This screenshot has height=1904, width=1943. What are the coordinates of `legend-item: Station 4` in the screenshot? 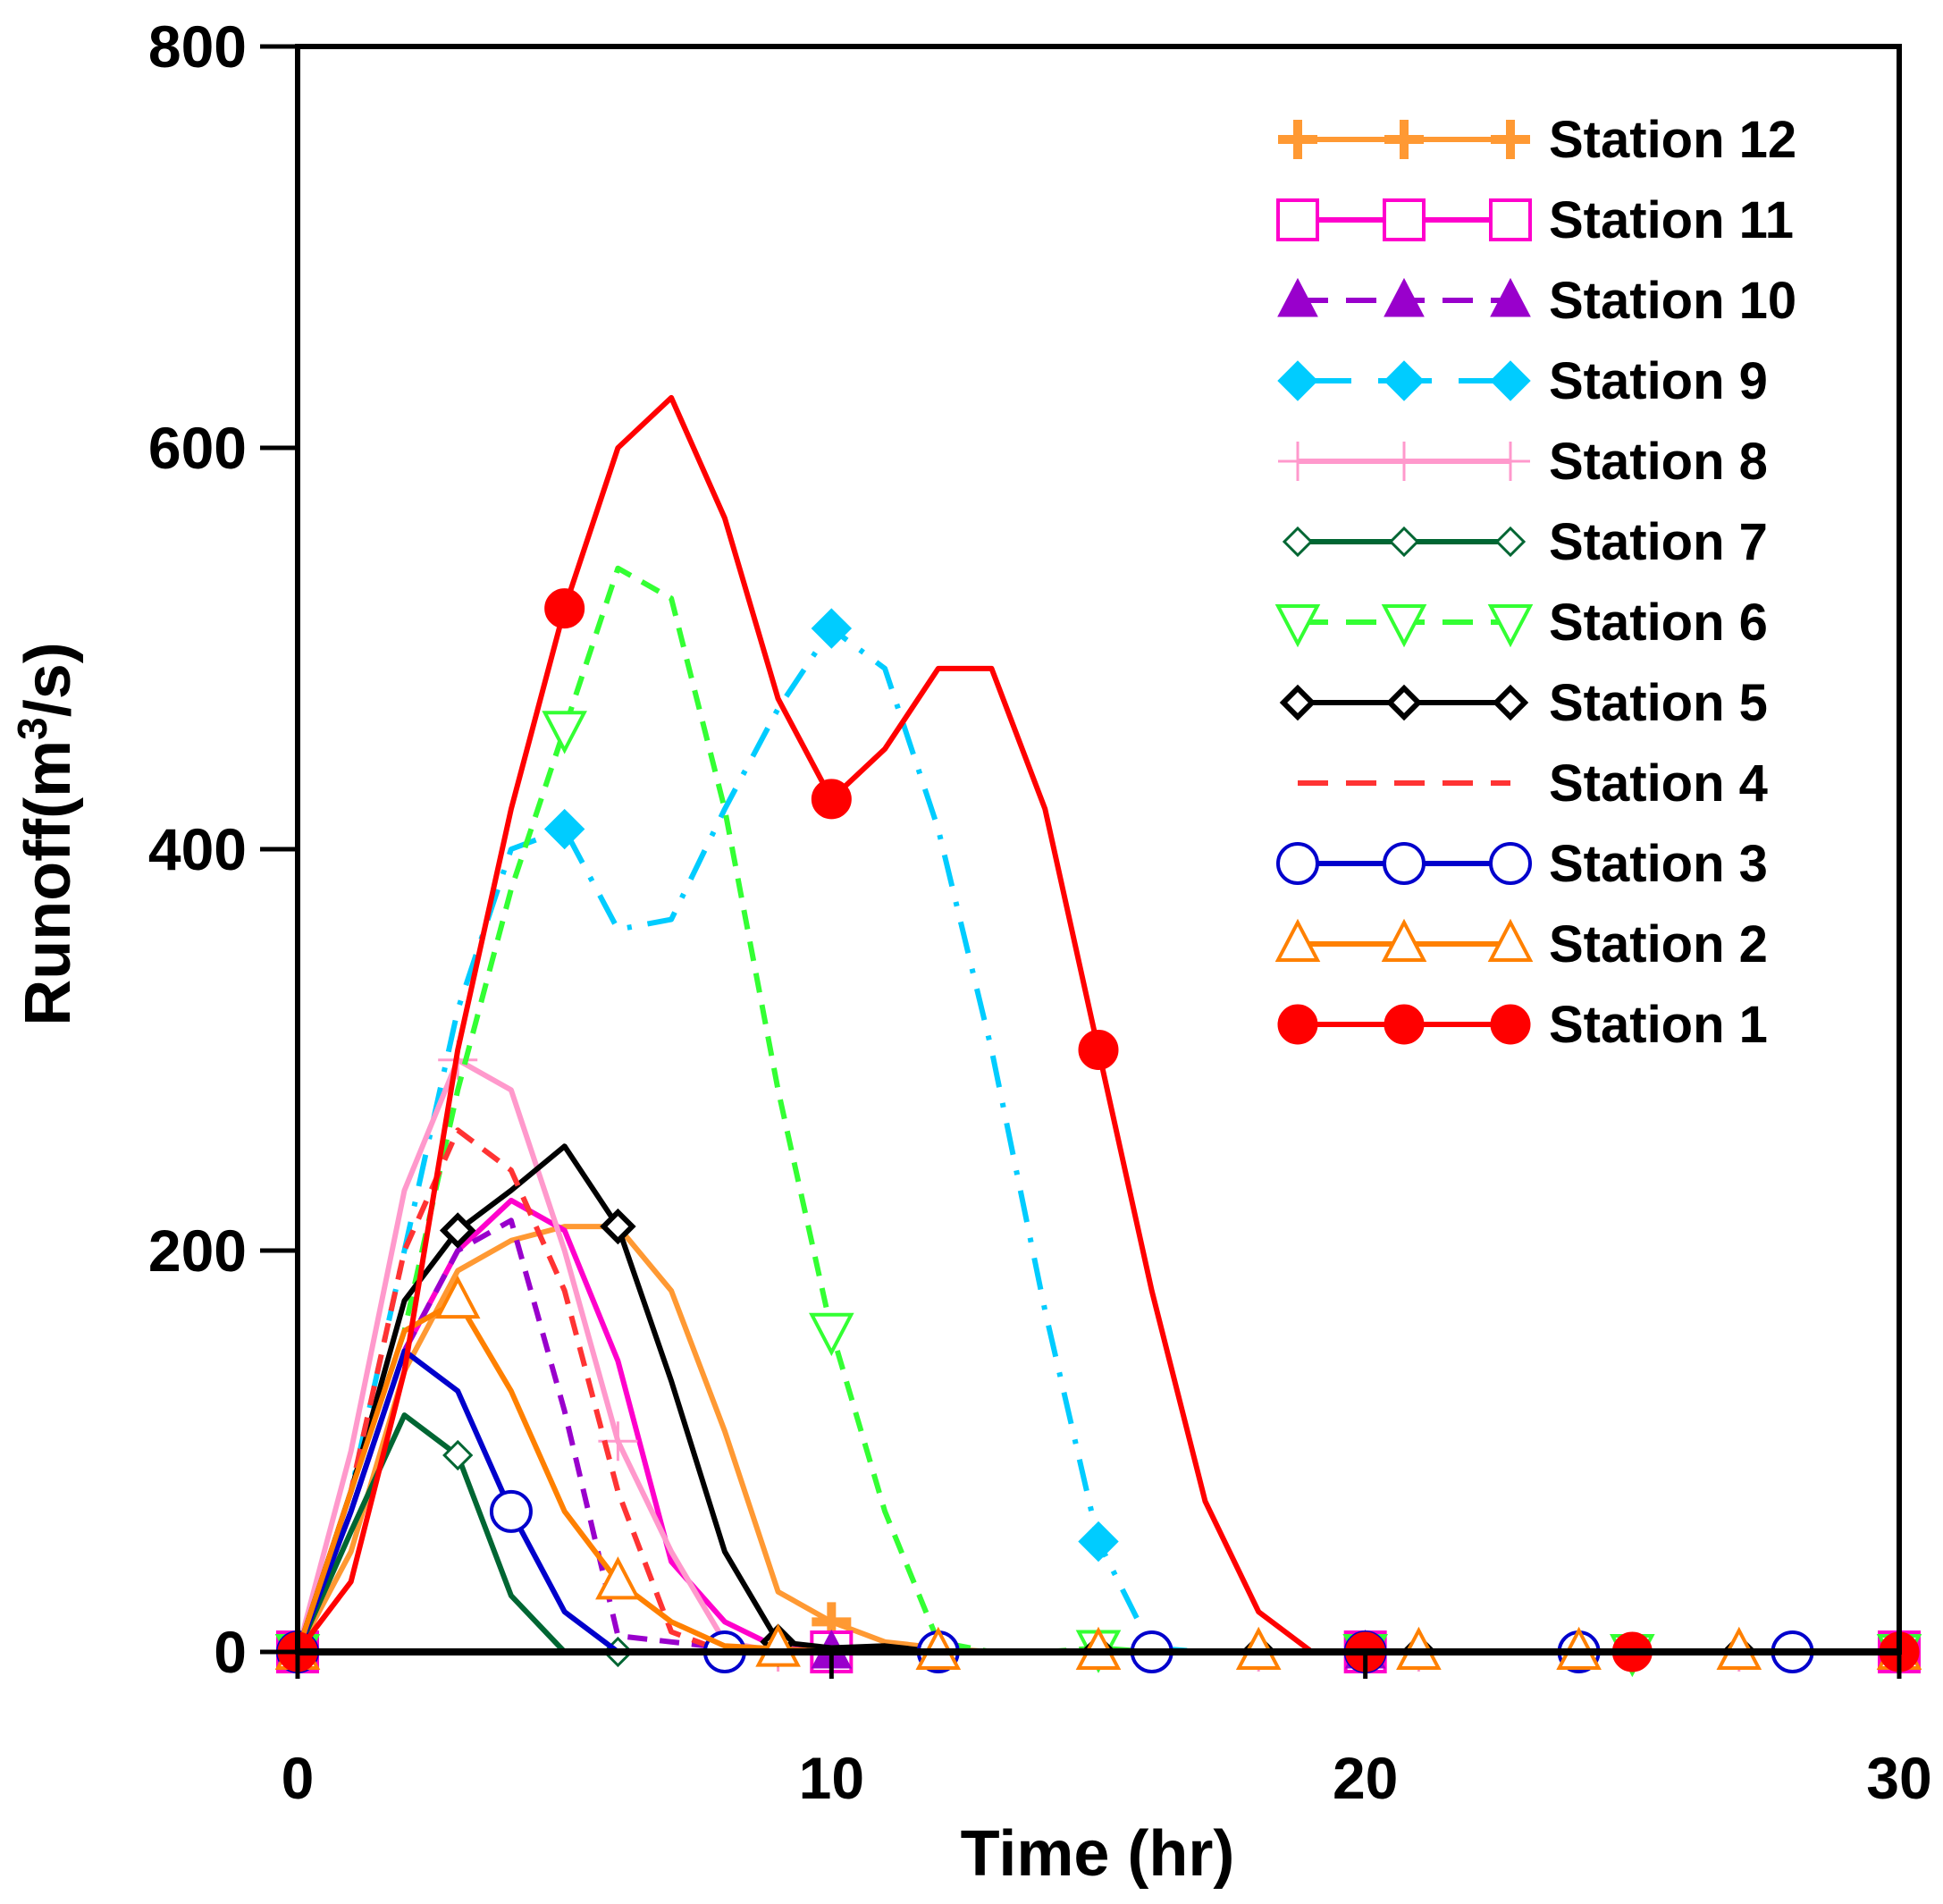 It's located at (1533, 783).